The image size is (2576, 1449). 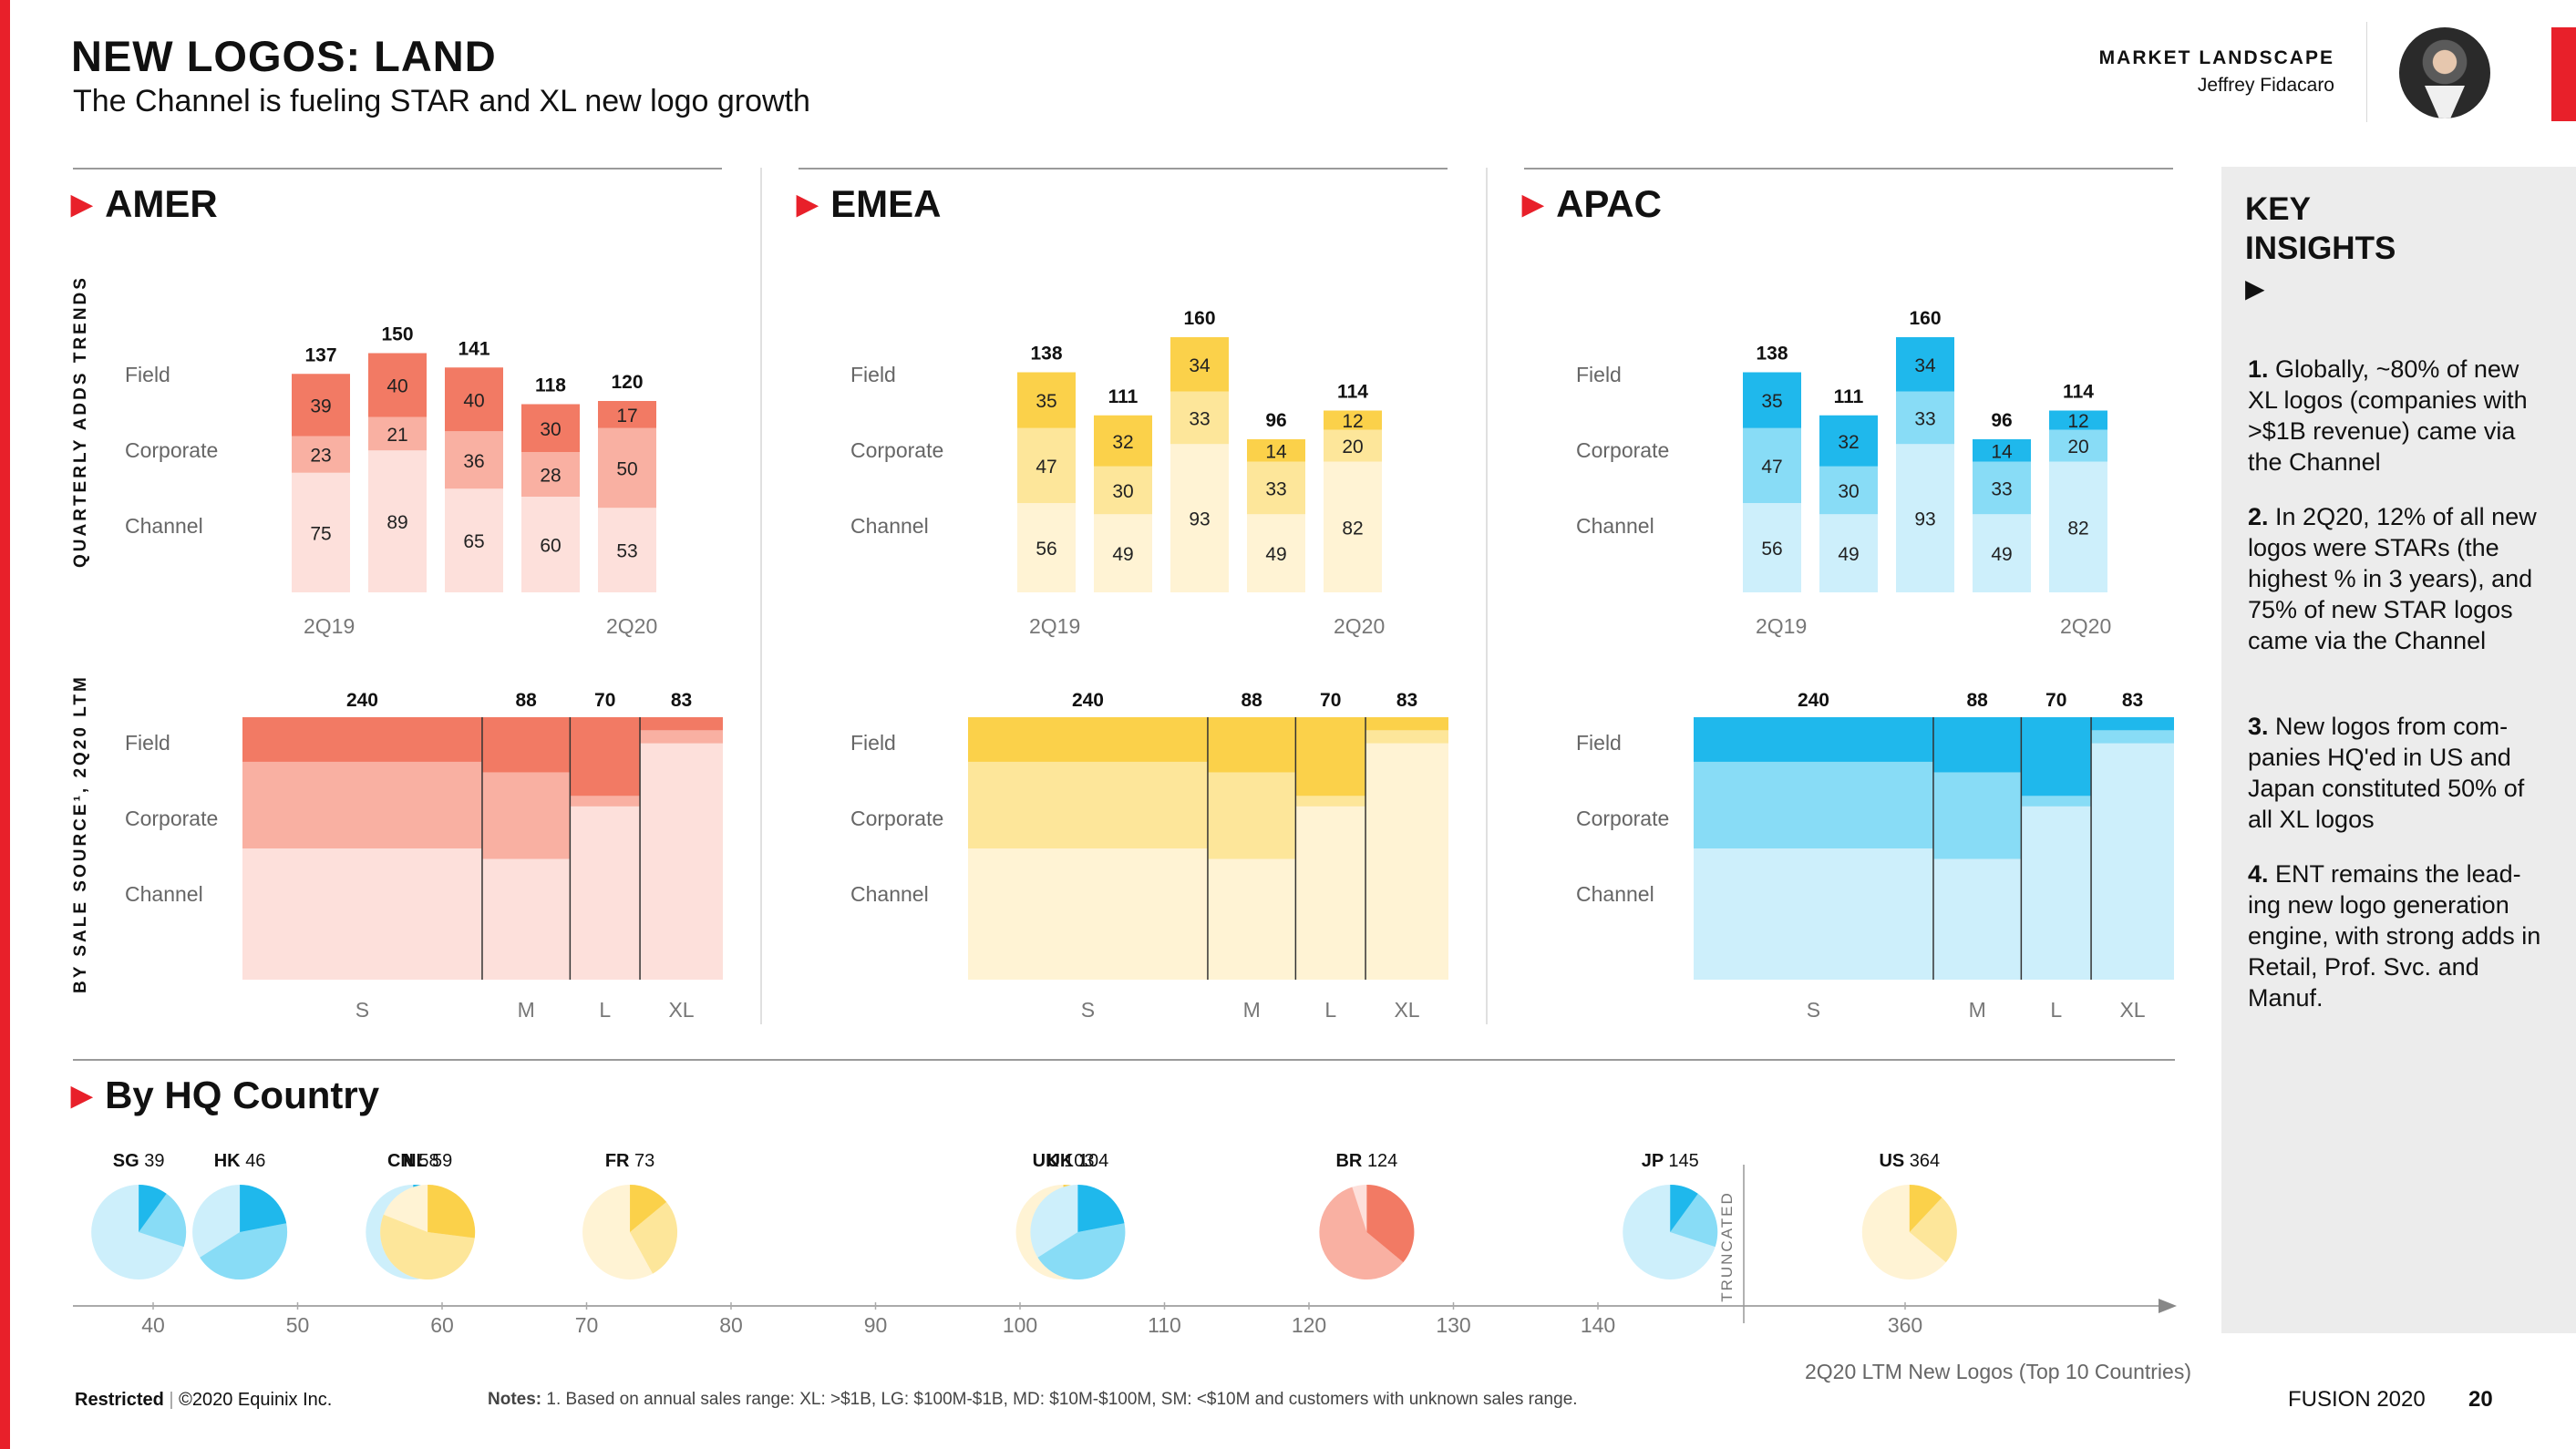 What do you see at coordinates (329, 626) in the screenshot?
I see `quarter-label-start: 2Q19` at bounding box center [329, 626].